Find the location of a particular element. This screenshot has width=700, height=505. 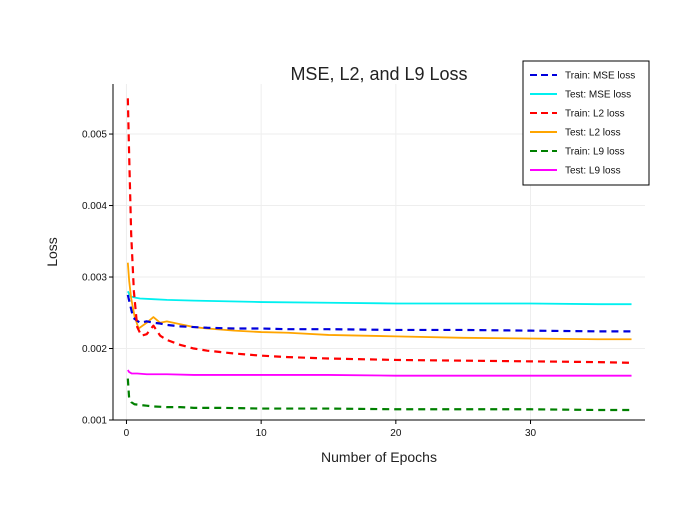

x-tick-label: 10 is located at coordinates (262, 433).